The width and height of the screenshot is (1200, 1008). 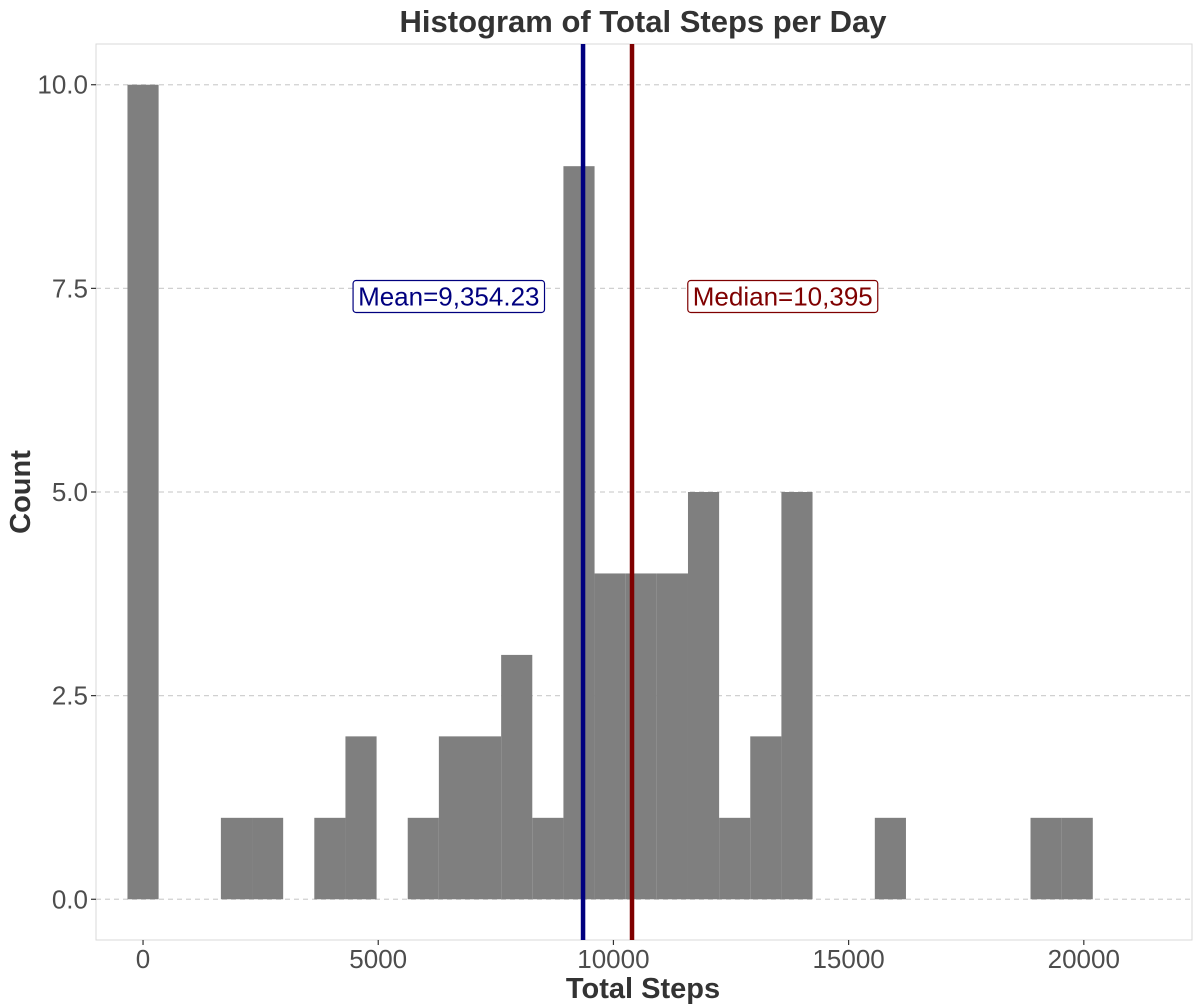 I want to click on y-tick-label: 5.0, so click(x=70, y=492).